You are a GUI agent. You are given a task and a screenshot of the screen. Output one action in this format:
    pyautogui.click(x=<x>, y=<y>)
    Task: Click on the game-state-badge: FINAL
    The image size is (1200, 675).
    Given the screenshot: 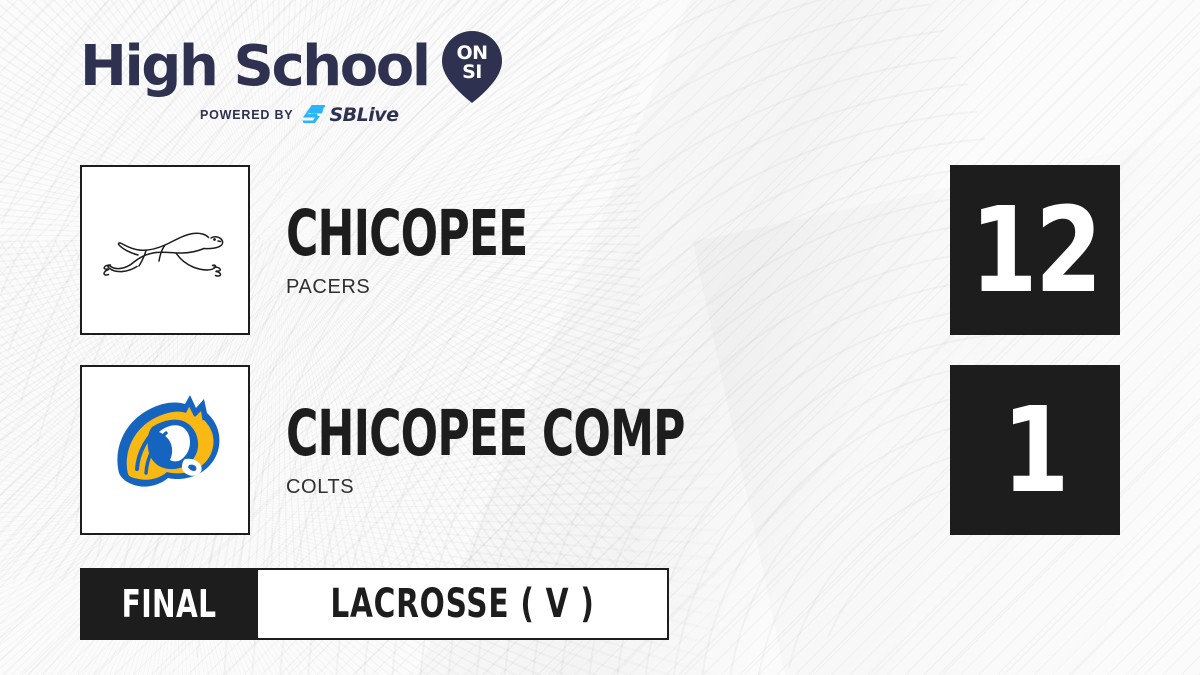 What is the action you would take?
    pyautogui.click(x=169, y=604)
    